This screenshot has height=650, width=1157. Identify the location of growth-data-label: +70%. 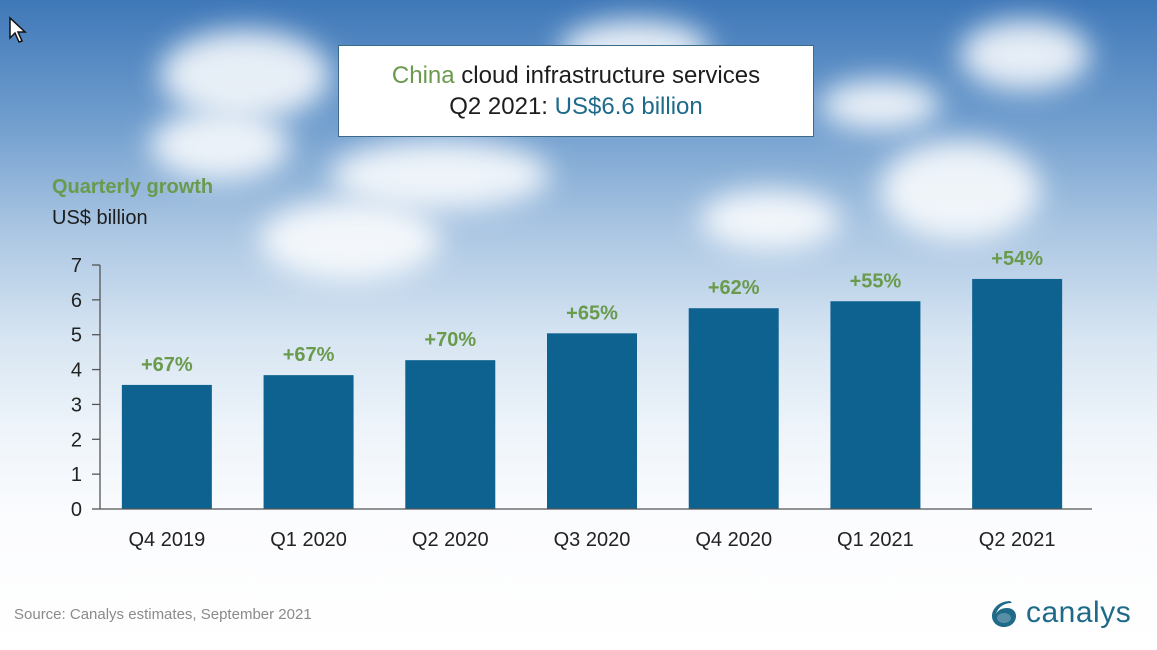
(450, 340).